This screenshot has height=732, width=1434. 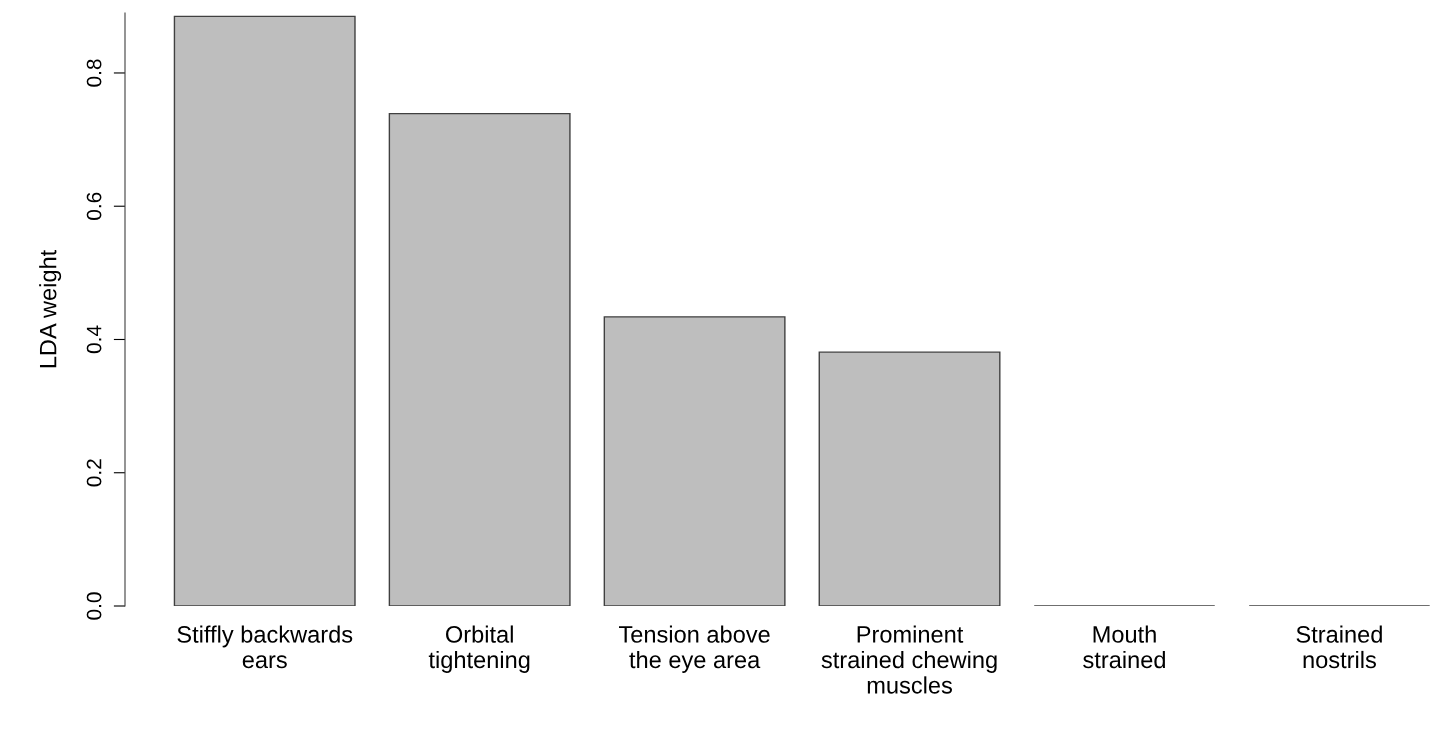 What do you see at coordinates (909, 659) in the screenshot?
I see `x-tick-label: Prominent strained chewing muscles` at bounding box center [909, 659].